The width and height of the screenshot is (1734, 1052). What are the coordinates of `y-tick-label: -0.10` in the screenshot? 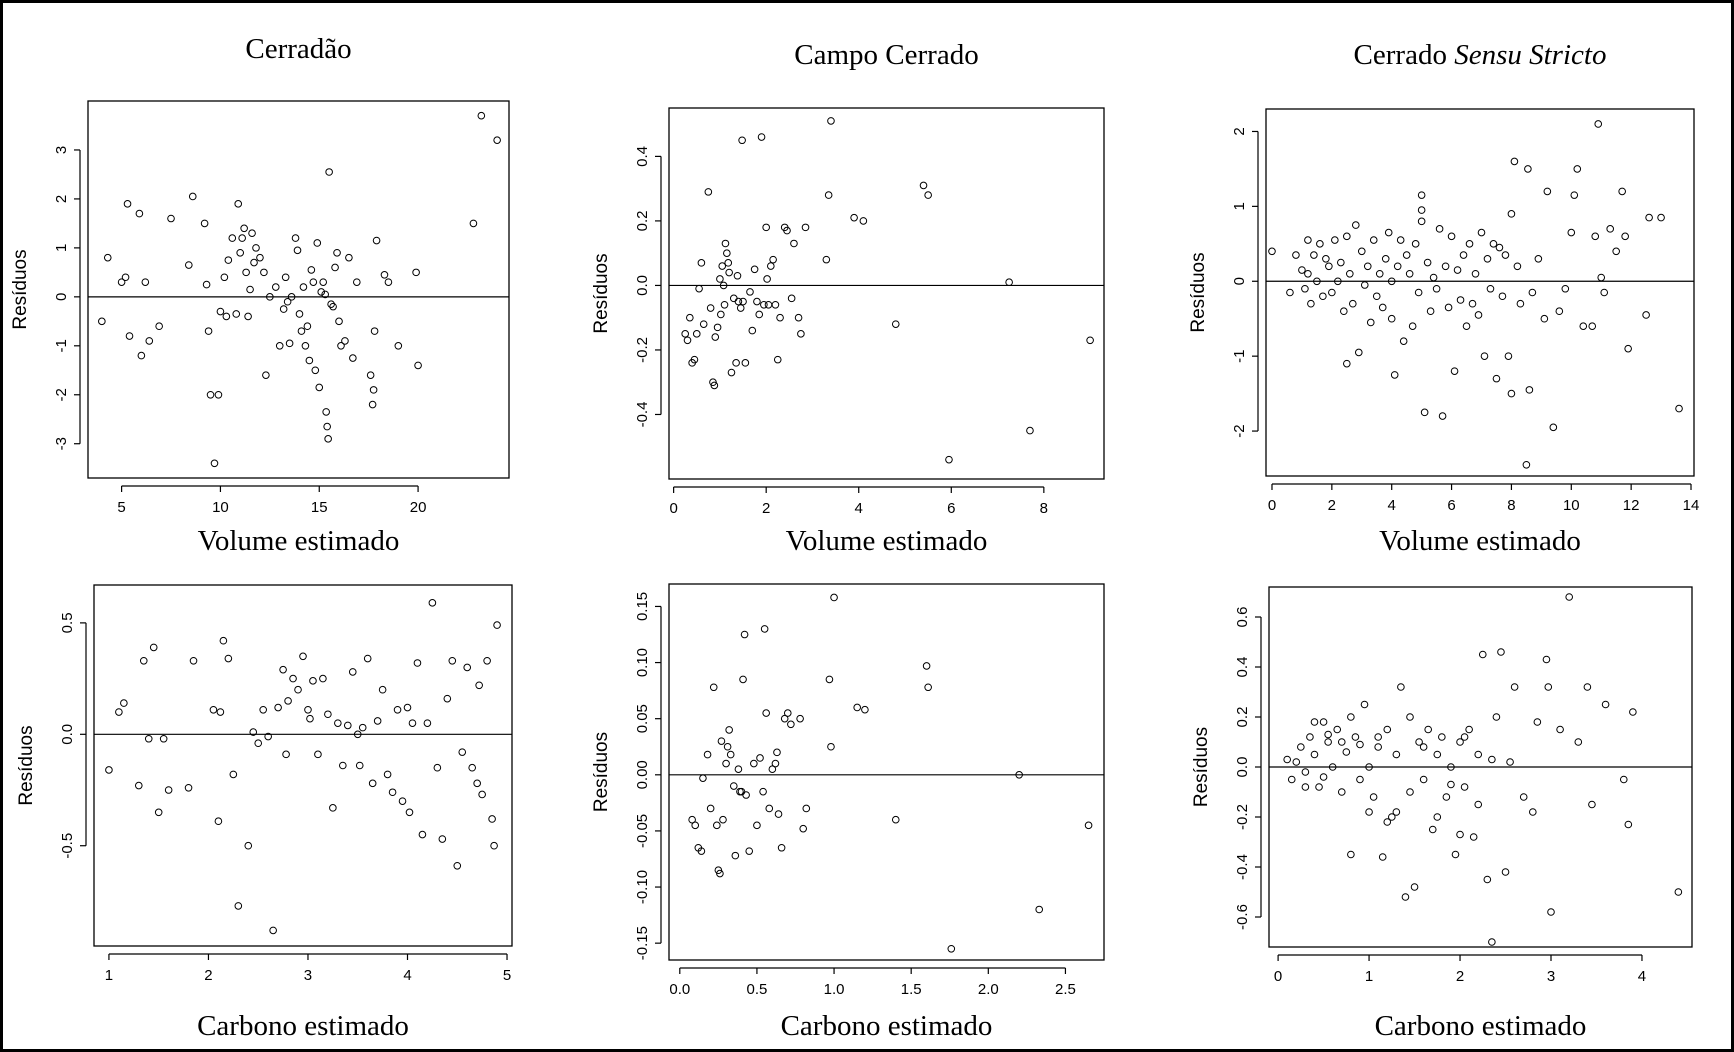 It's located at (642, 887).